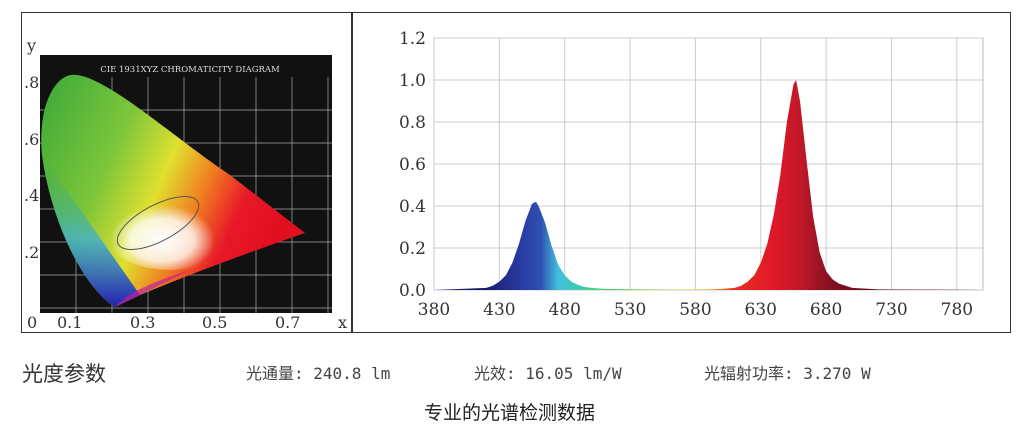 This screenshot has width=1019, height=436. Describe the element at coordinates (318, 373) in the screenshot. I see `luminous-flux: 光通量: 240.8 lm` at that location.